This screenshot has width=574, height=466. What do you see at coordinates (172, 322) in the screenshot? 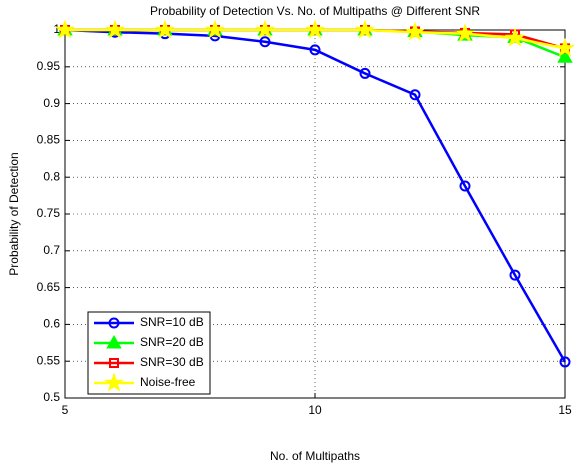
I see `legend-label: SNR=10 dB` at bounding box center [172, 322].